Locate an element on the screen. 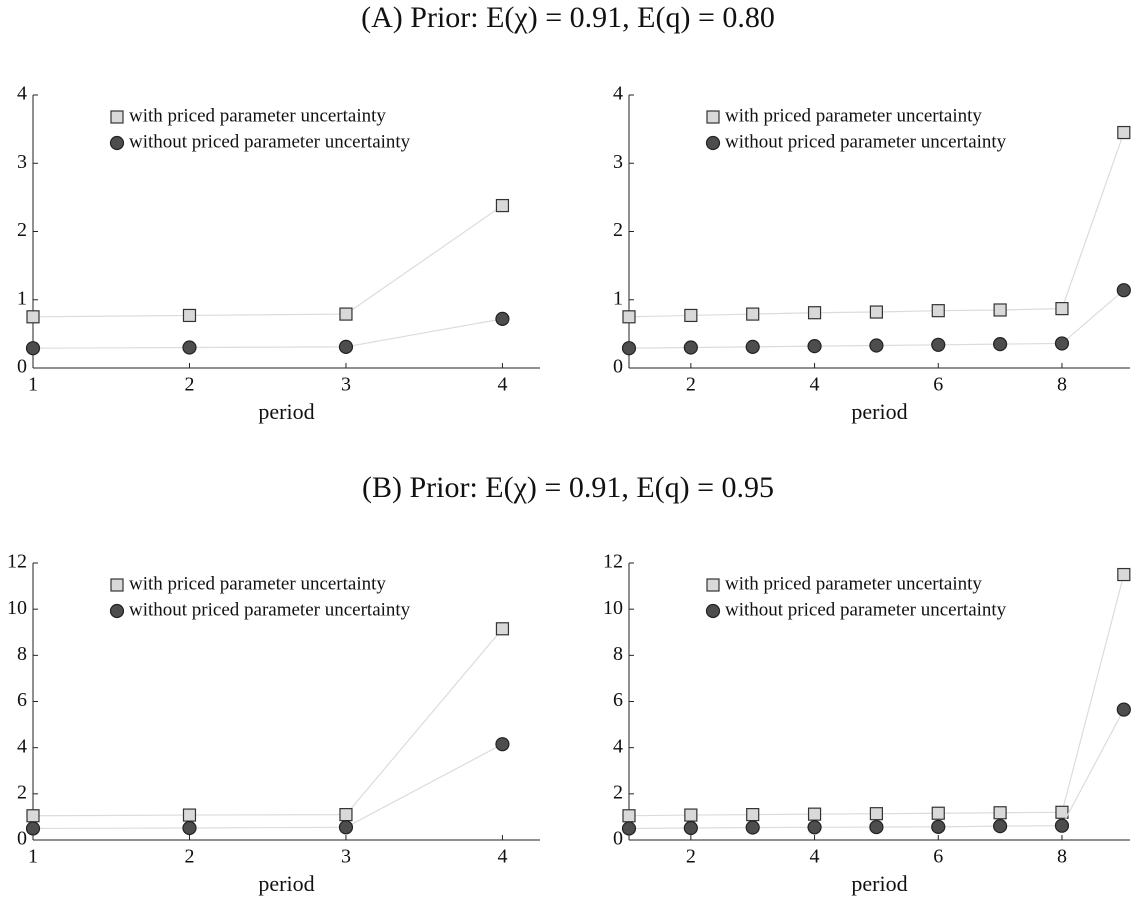 Image resolution: width=1137 pixels, height=901 pixels. section-title: (B) Prior: E(χ) = 0.91, E(q) = 0.95 is located at coordinates (568, 487).